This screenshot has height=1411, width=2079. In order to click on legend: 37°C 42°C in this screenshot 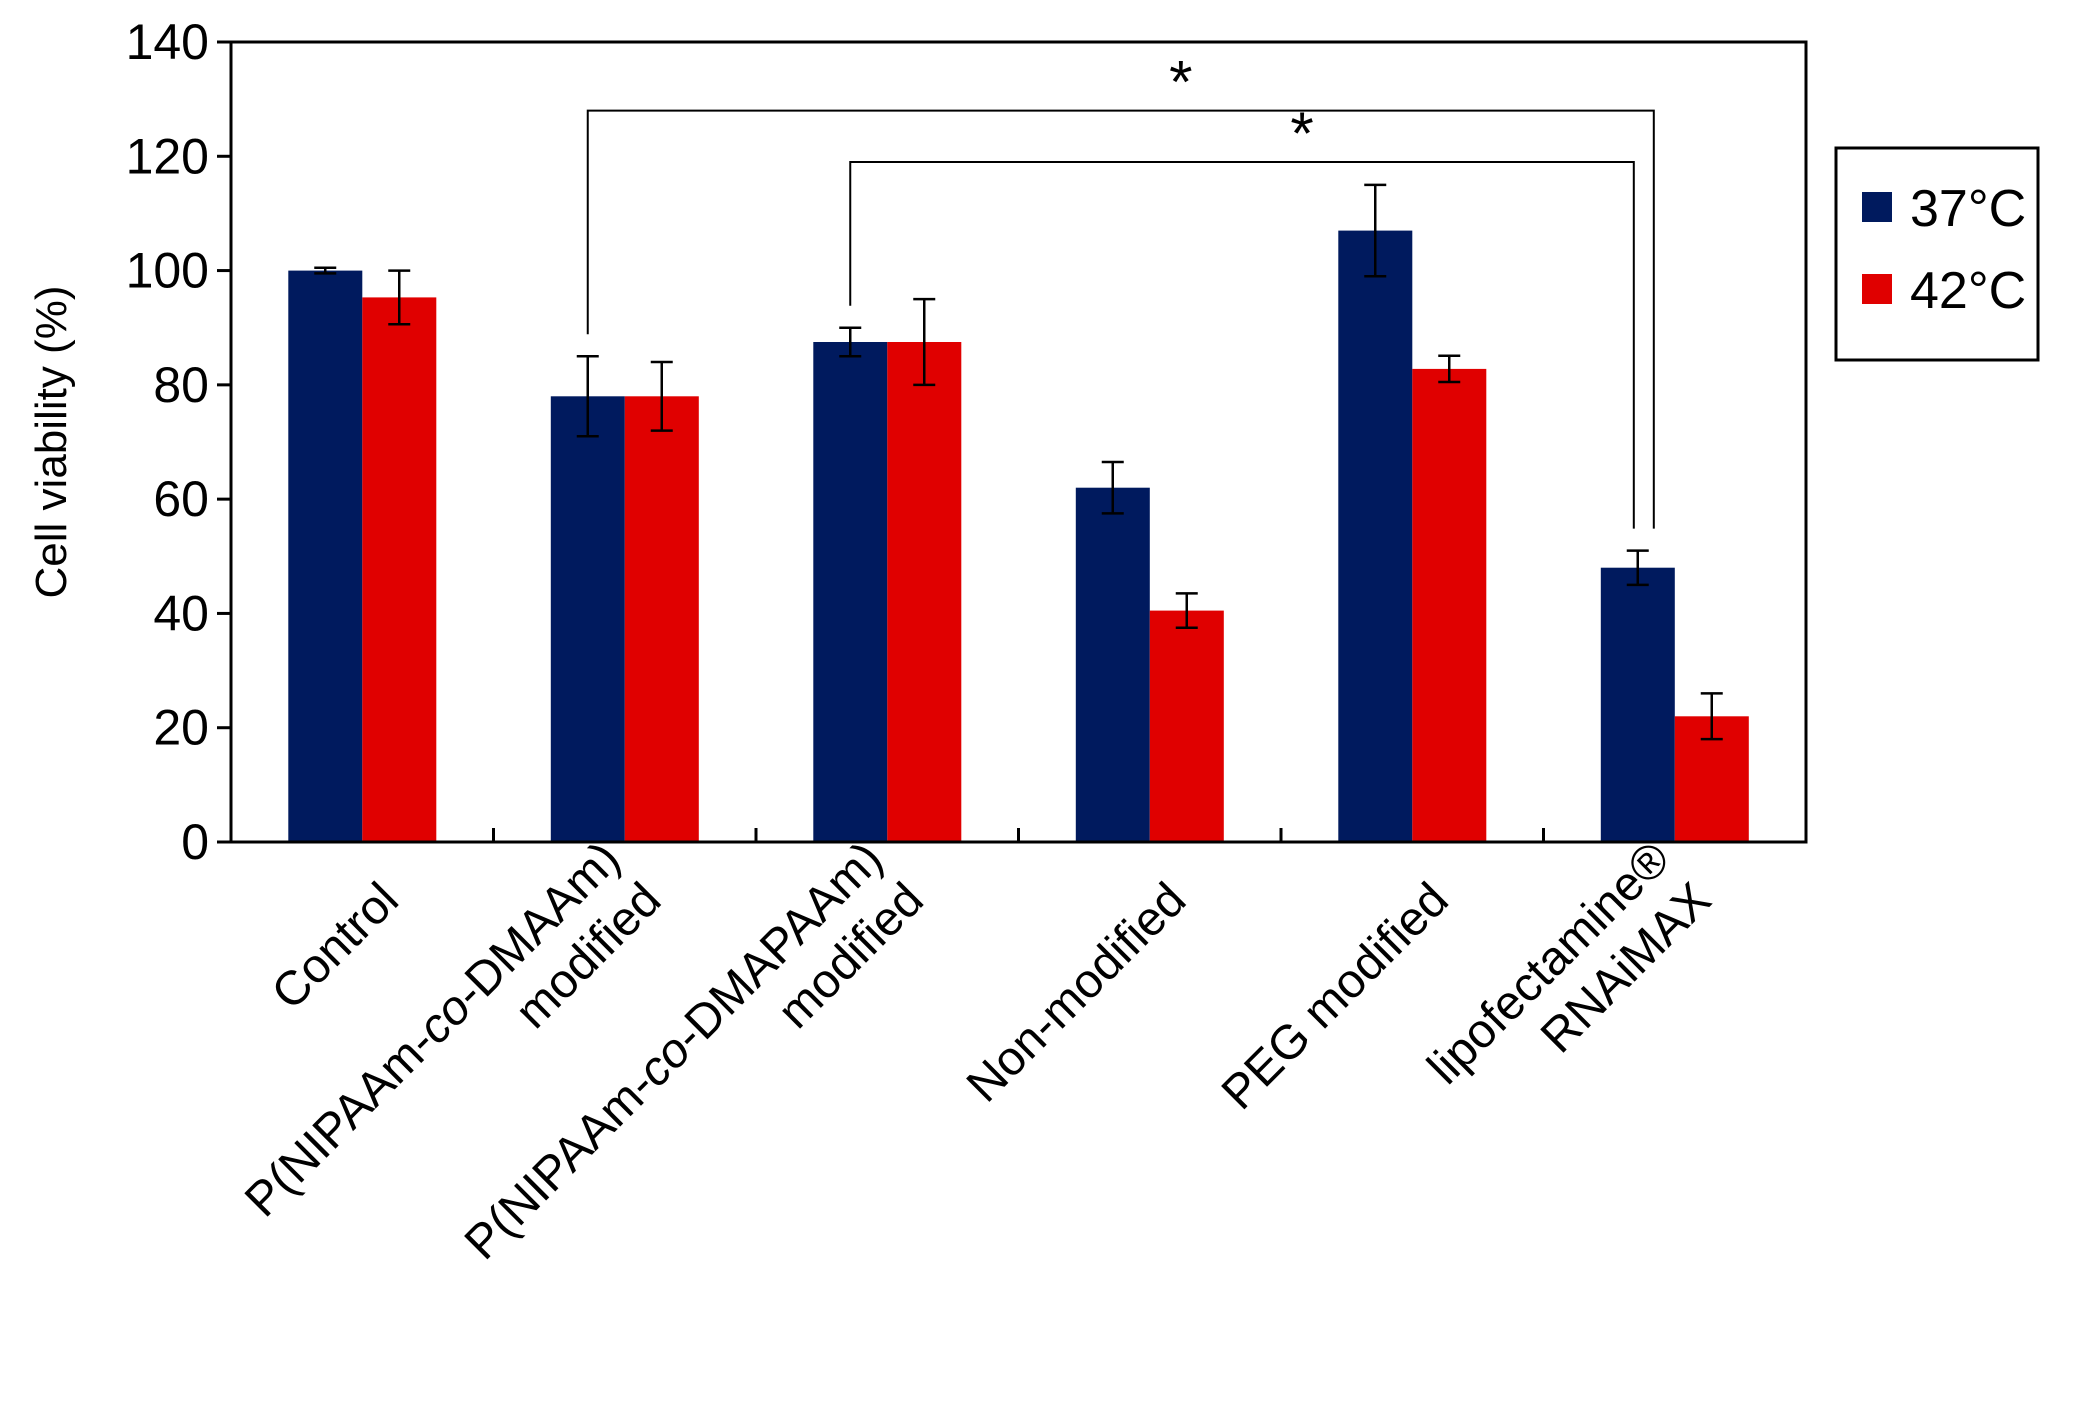, I will do `click(1937, 254)`.